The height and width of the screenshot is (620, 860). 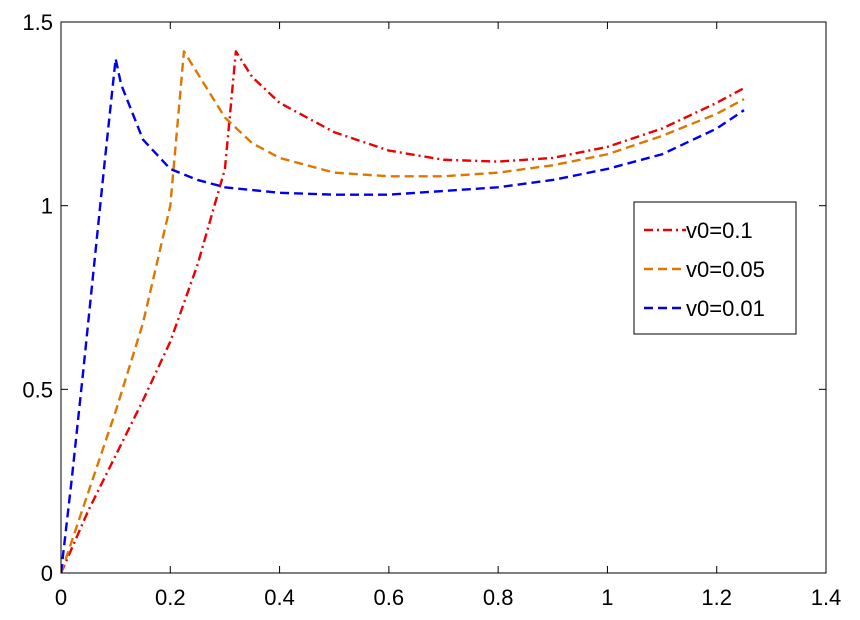 I want to click on y-tick-label: 1.5, so click(x=37, y=22).